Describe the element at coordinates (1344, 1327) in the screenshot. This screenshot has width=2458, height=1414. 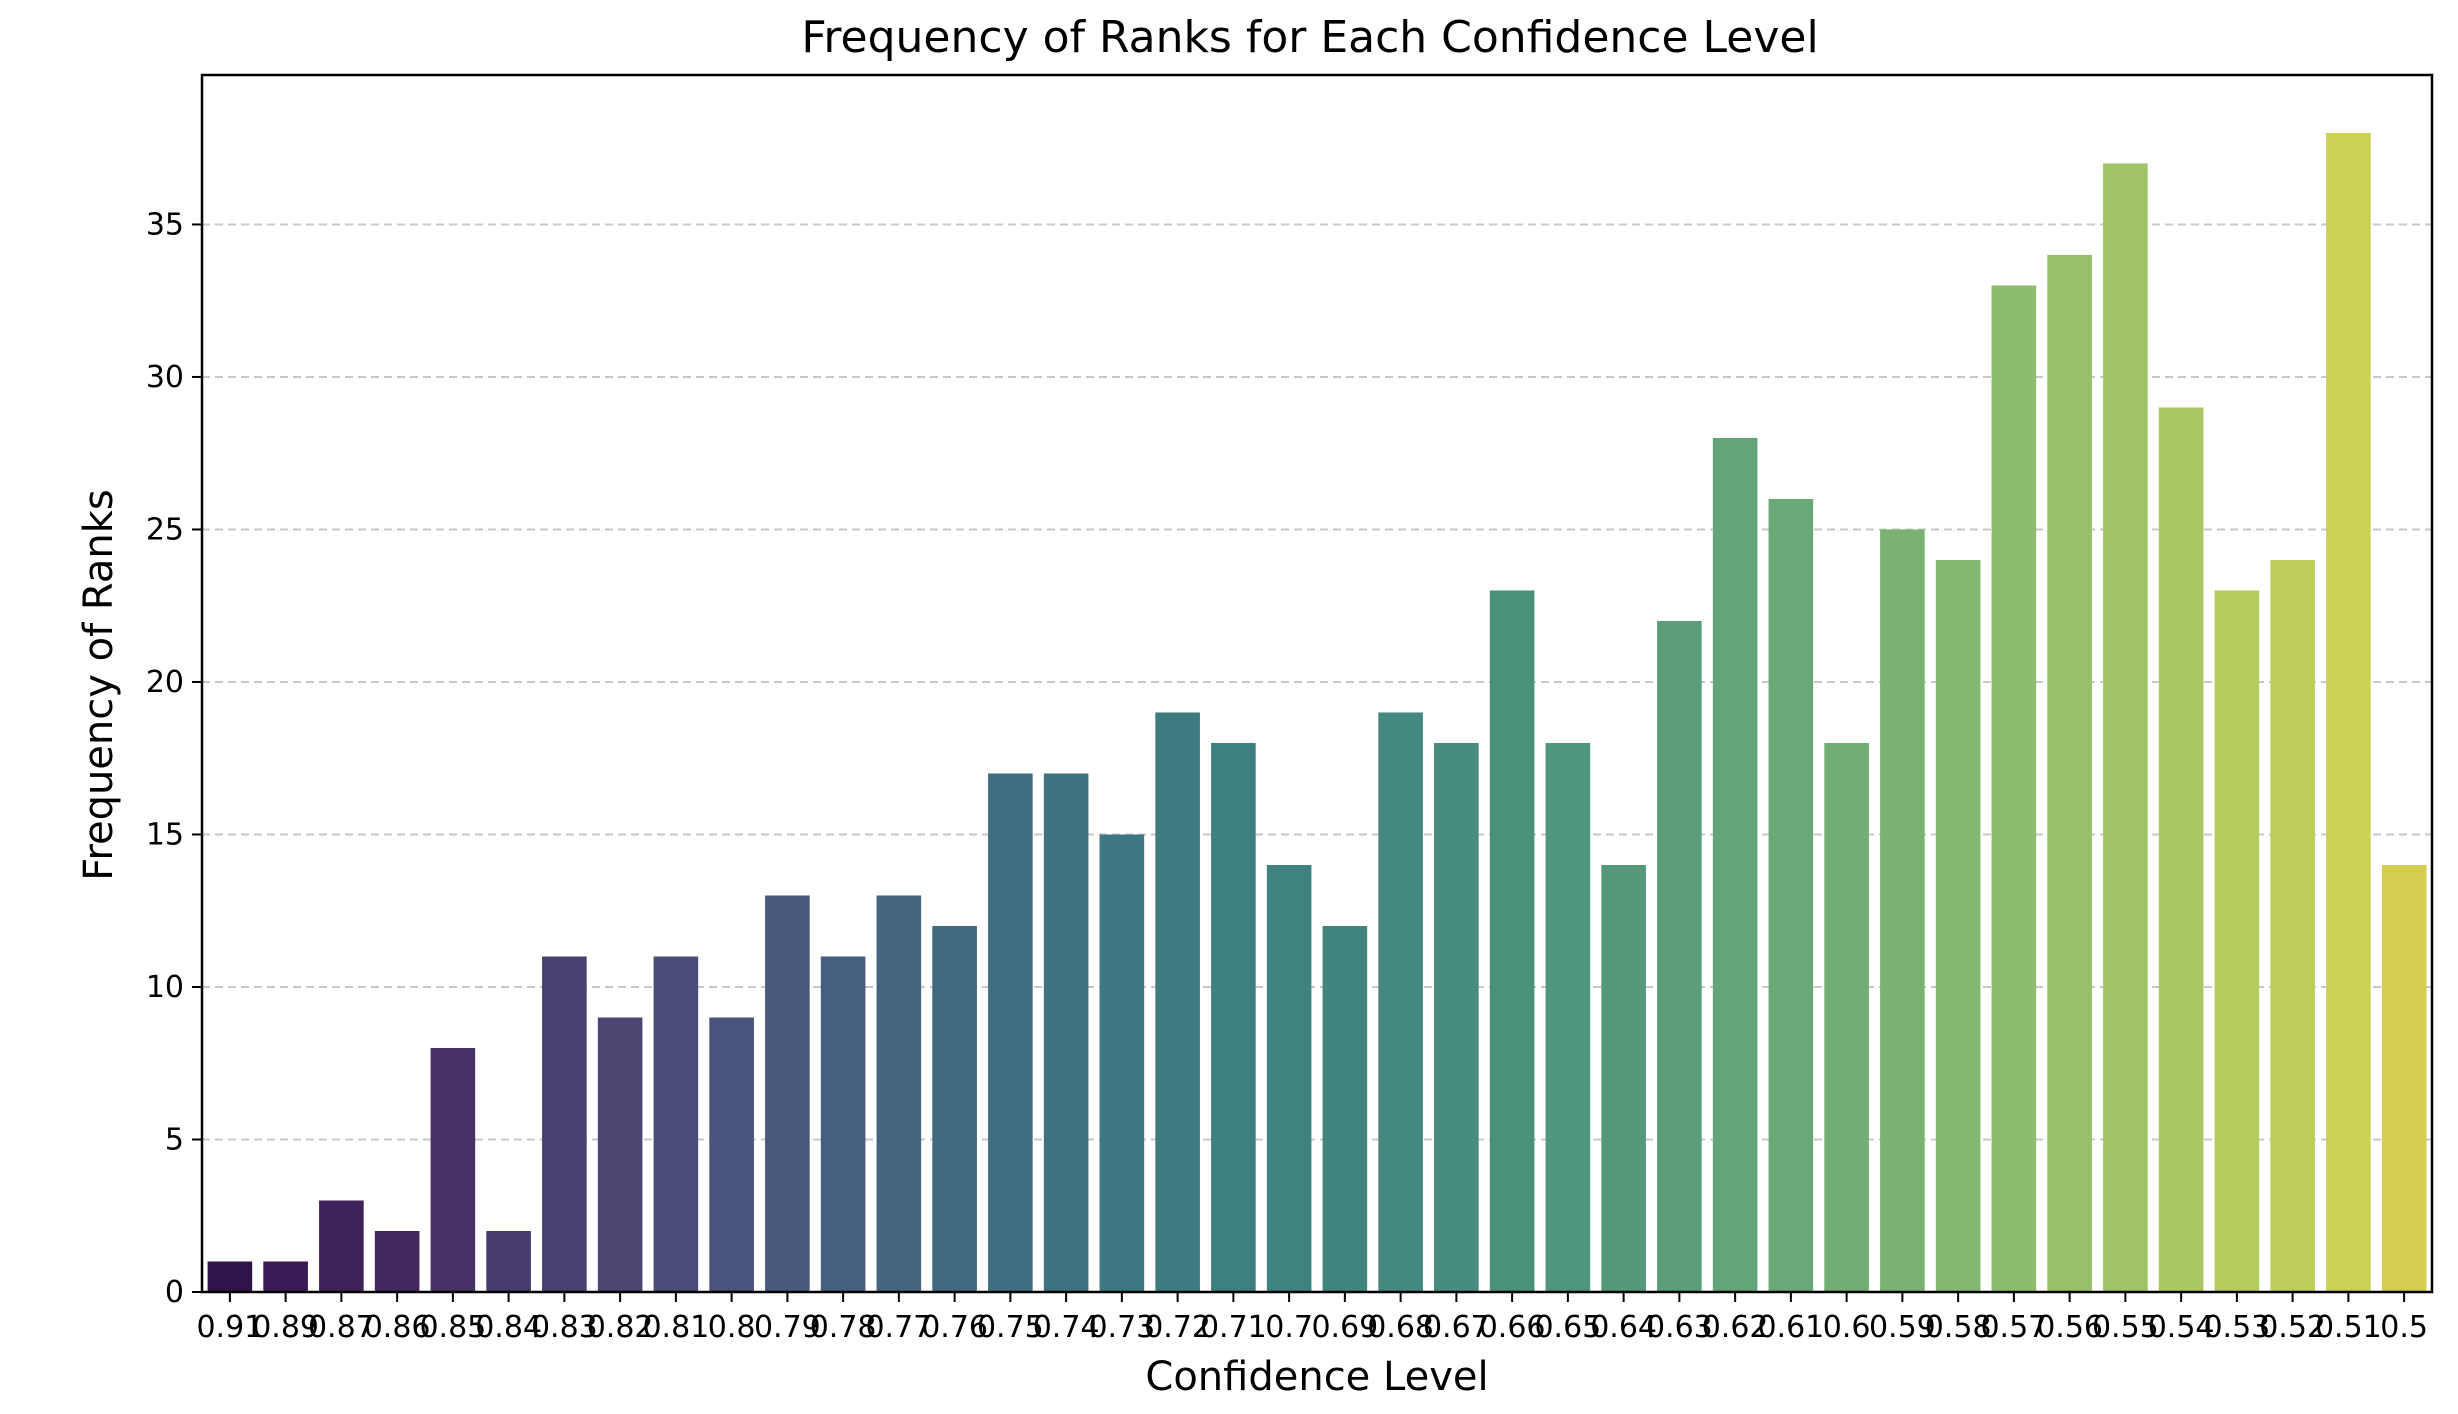
I see `x-tick-label: 0.69` at that location.